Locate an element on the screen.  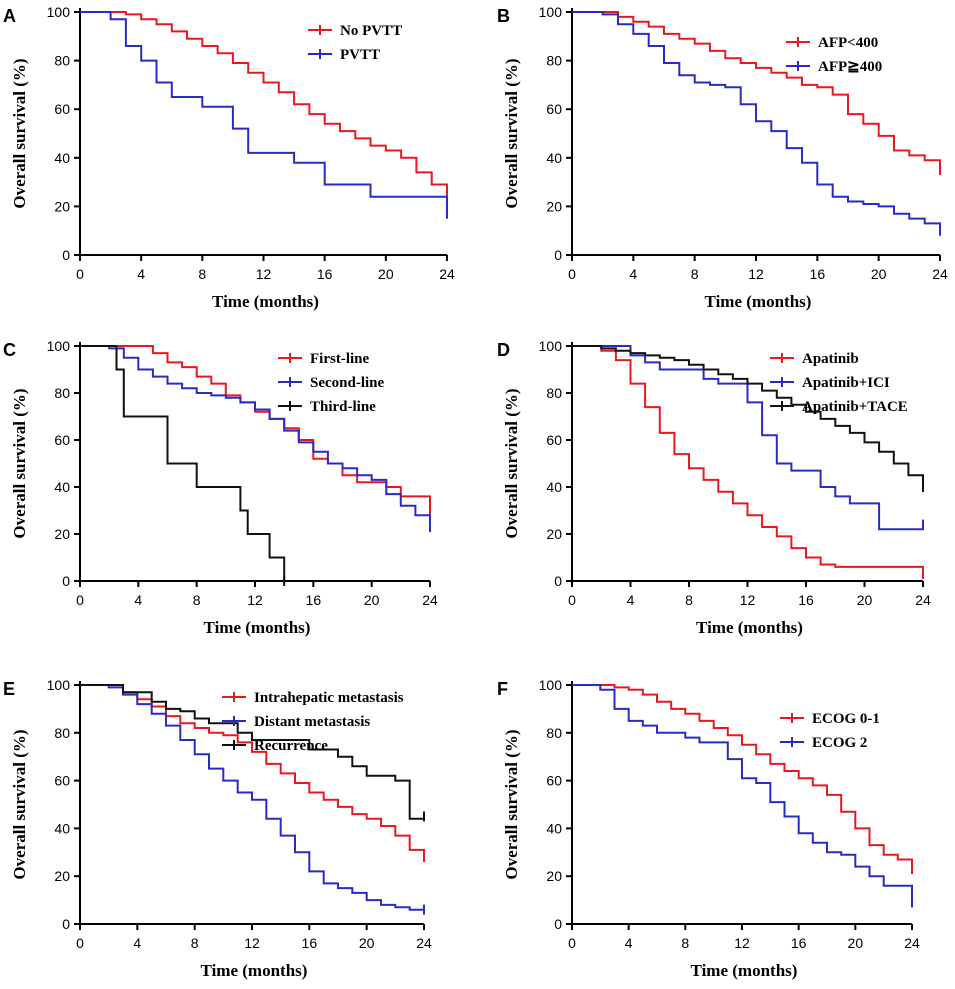
survival-curve-third-line is located at coordinates (183, 463).